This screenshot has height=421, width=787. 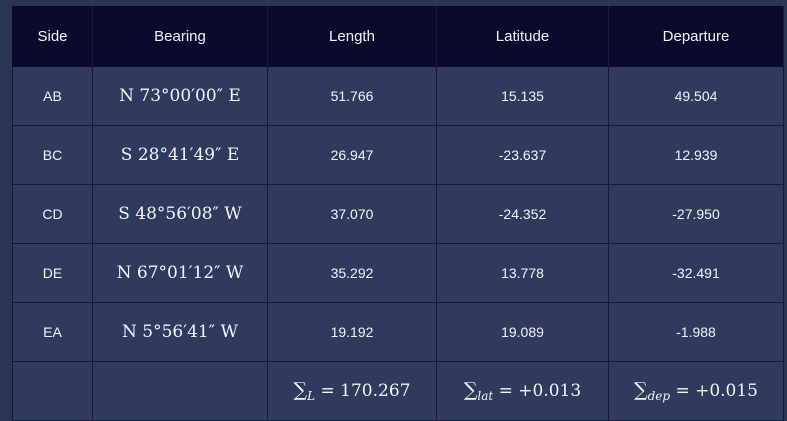 I want to click on sum-value: = +0.013, so click(x=540, y=391).